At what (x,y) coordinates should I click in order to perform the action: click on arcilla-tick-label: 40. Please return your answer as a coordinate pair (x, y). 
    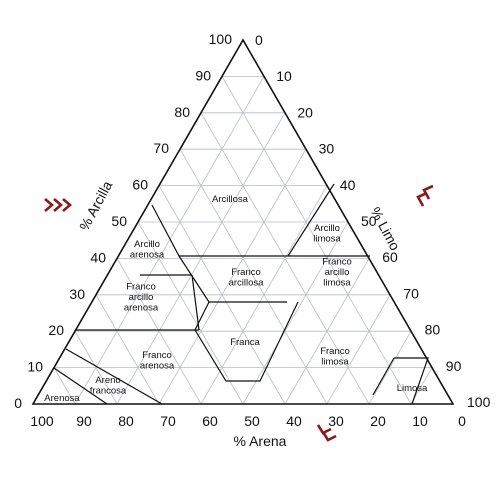
    Looking at the image, I should click on (98, 257).